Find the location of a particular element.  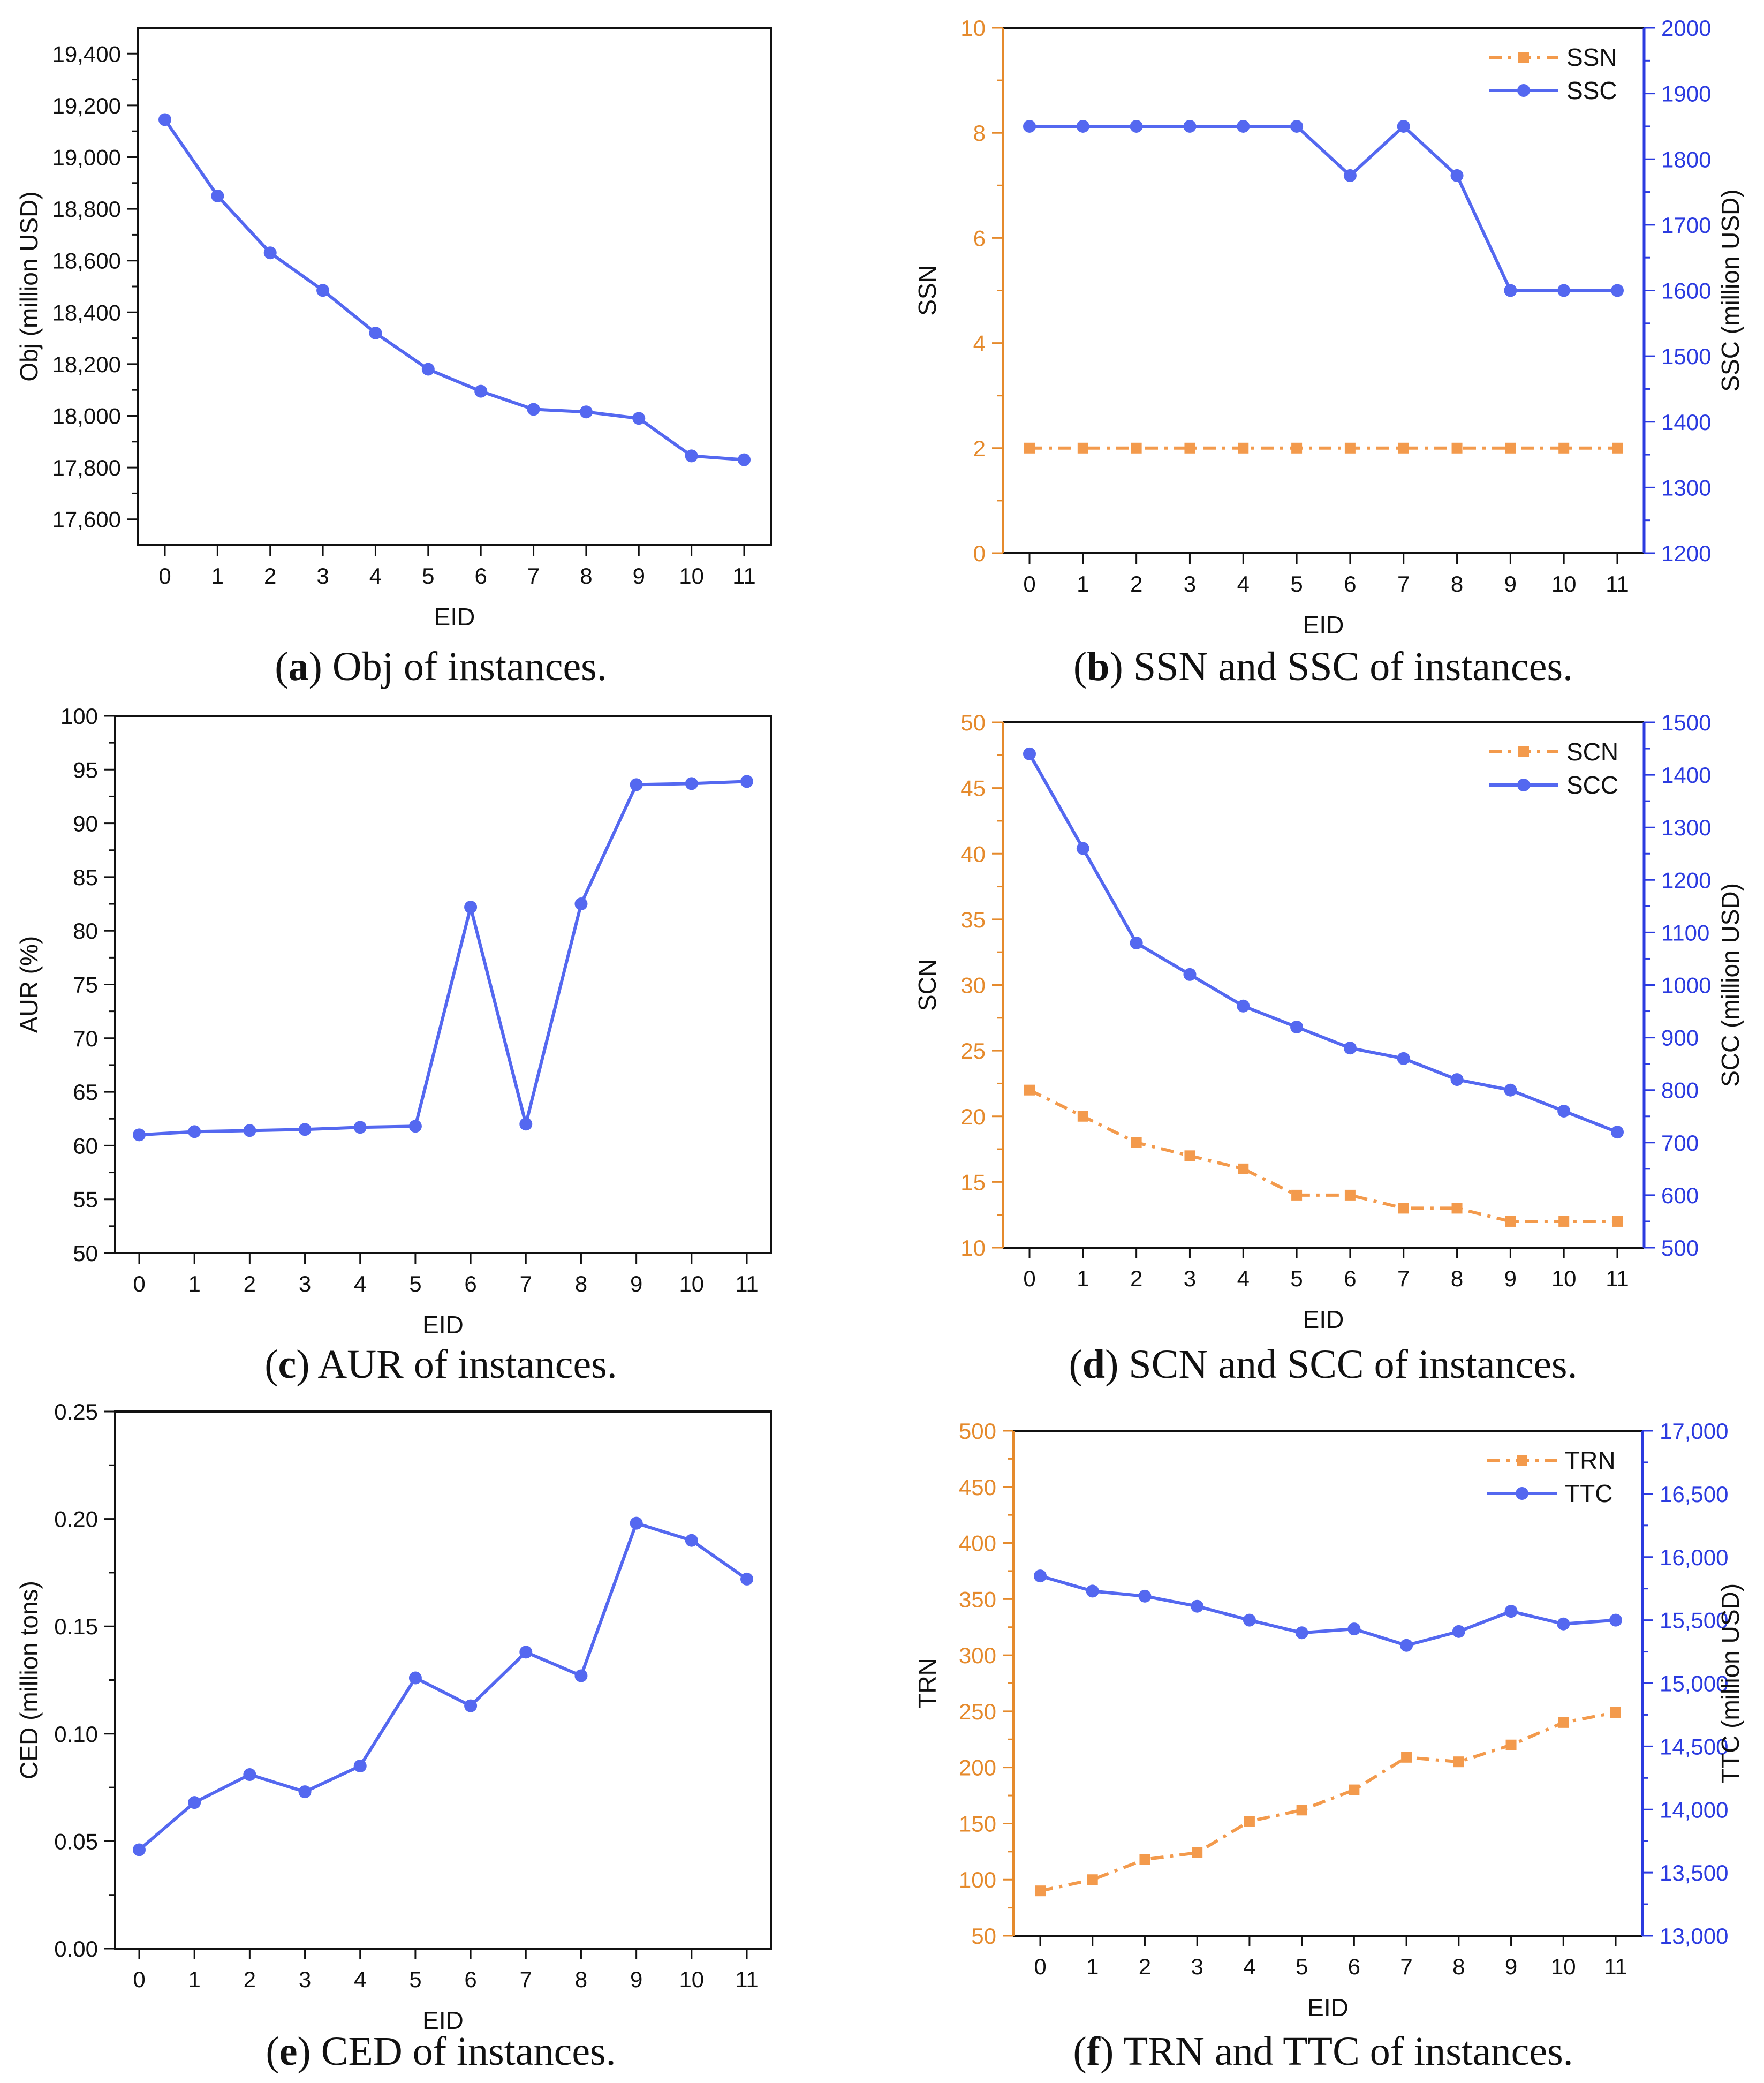

x-tick-label-e: 2 is located at coordinates (250, 1979).